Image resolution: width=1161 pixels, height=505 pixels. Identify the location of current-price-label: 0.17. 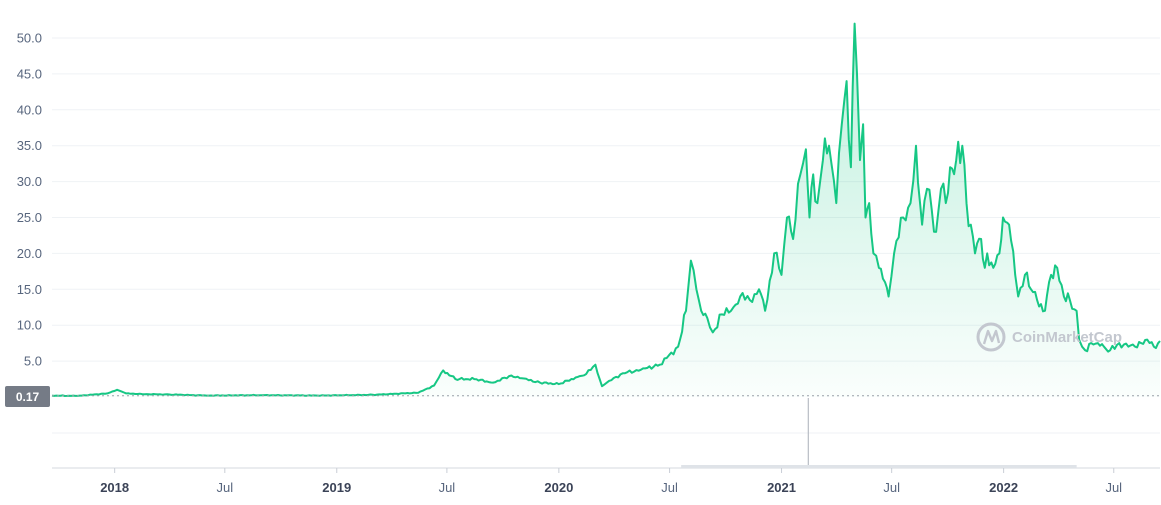
(28, 397).